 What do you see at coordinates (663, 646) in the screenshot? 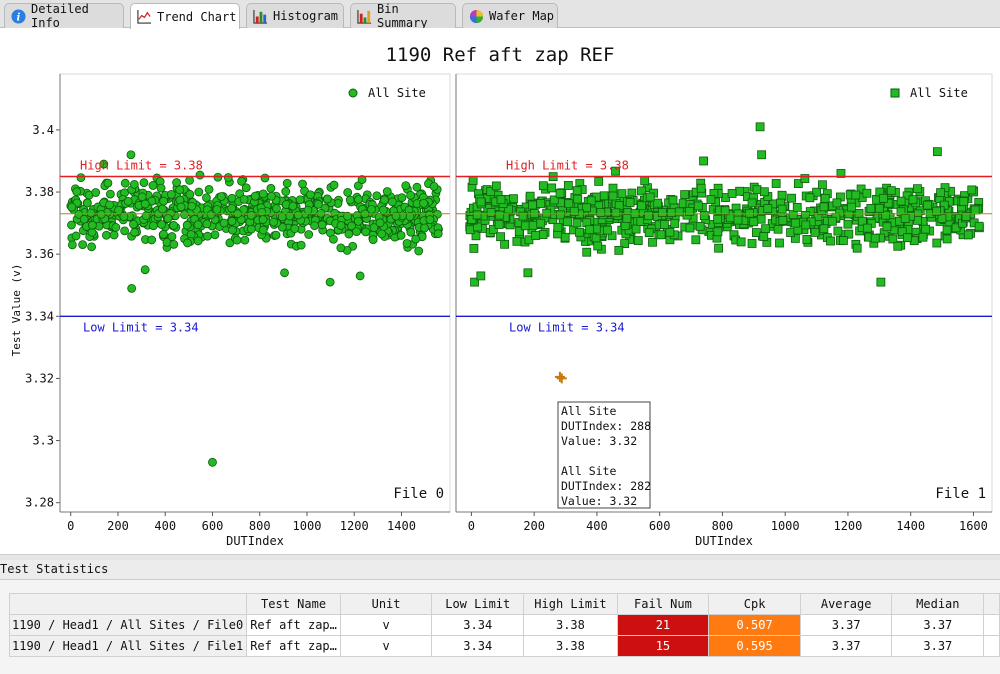
I see `cell-fail-num: 15` at bounding box center [663, 646].